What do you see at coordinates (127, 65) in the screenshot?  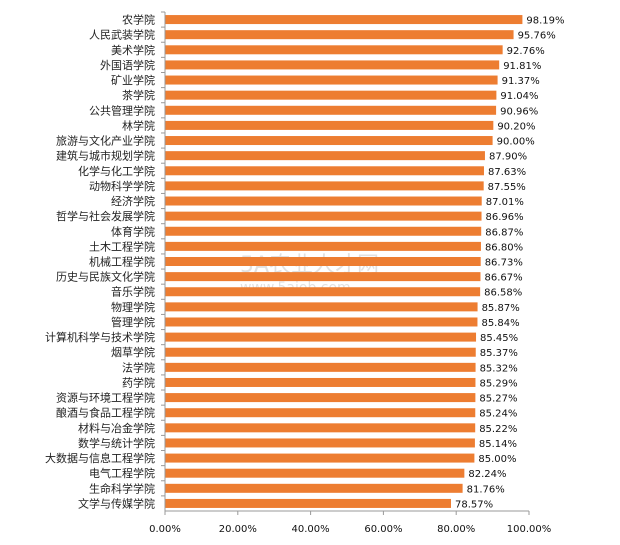 I see `category-label: 外国语学院` at bounding box center [127, 65].